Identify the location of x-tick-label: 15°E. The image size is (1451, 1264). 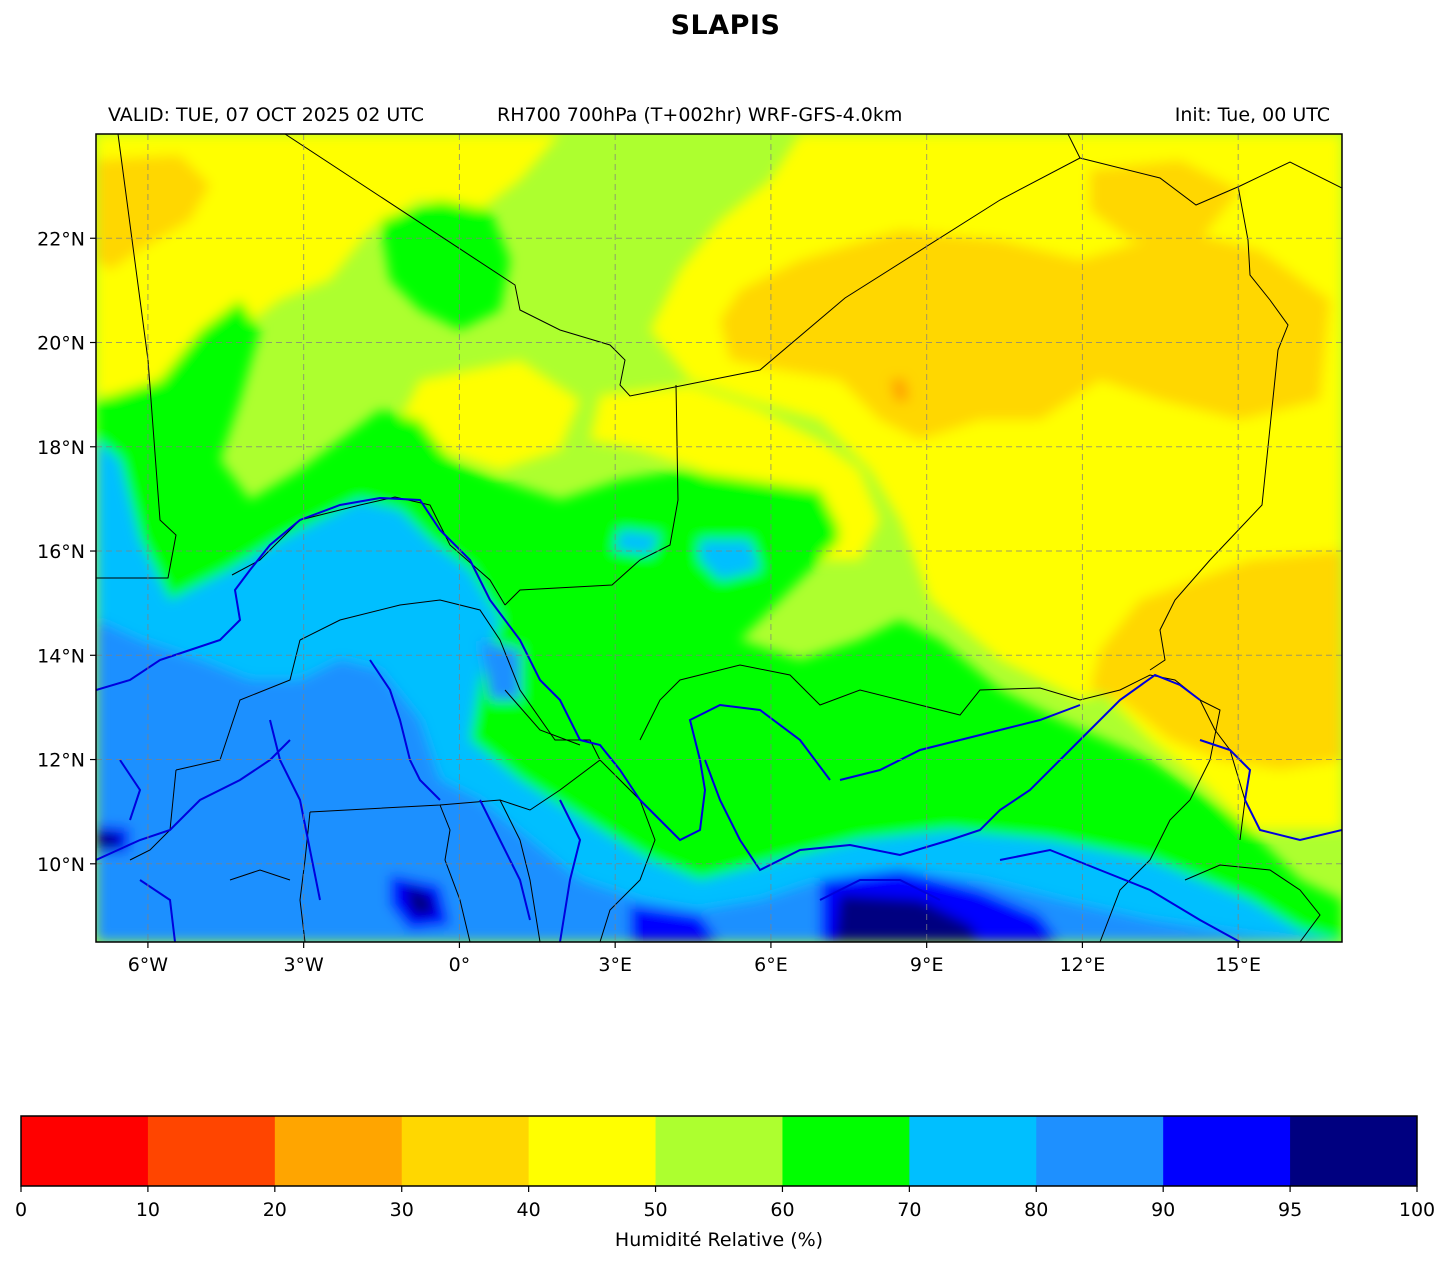
(1238, 965).